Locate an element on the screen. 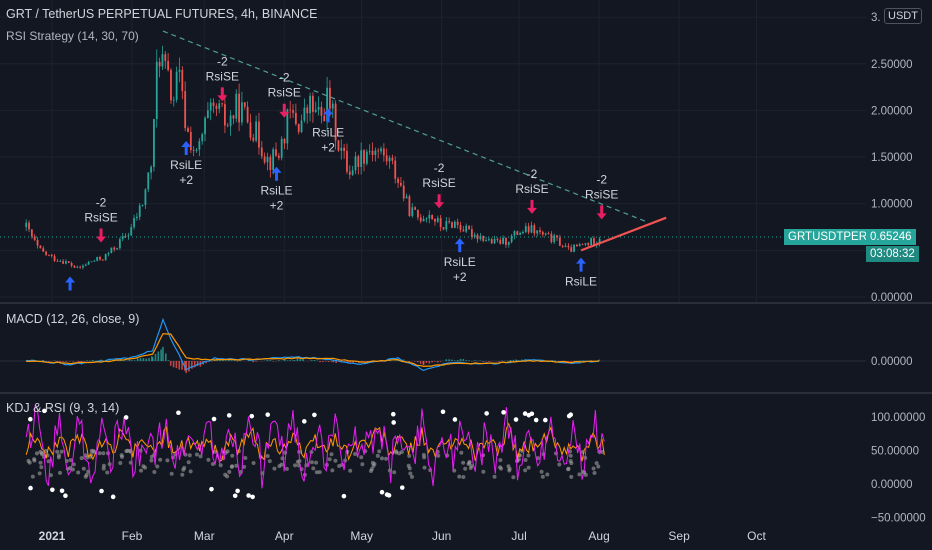  time-axis-svg: 2021 Feb Mar Apr May Jun Jul Aug Sep Oct is located at coordinates (403, 536).